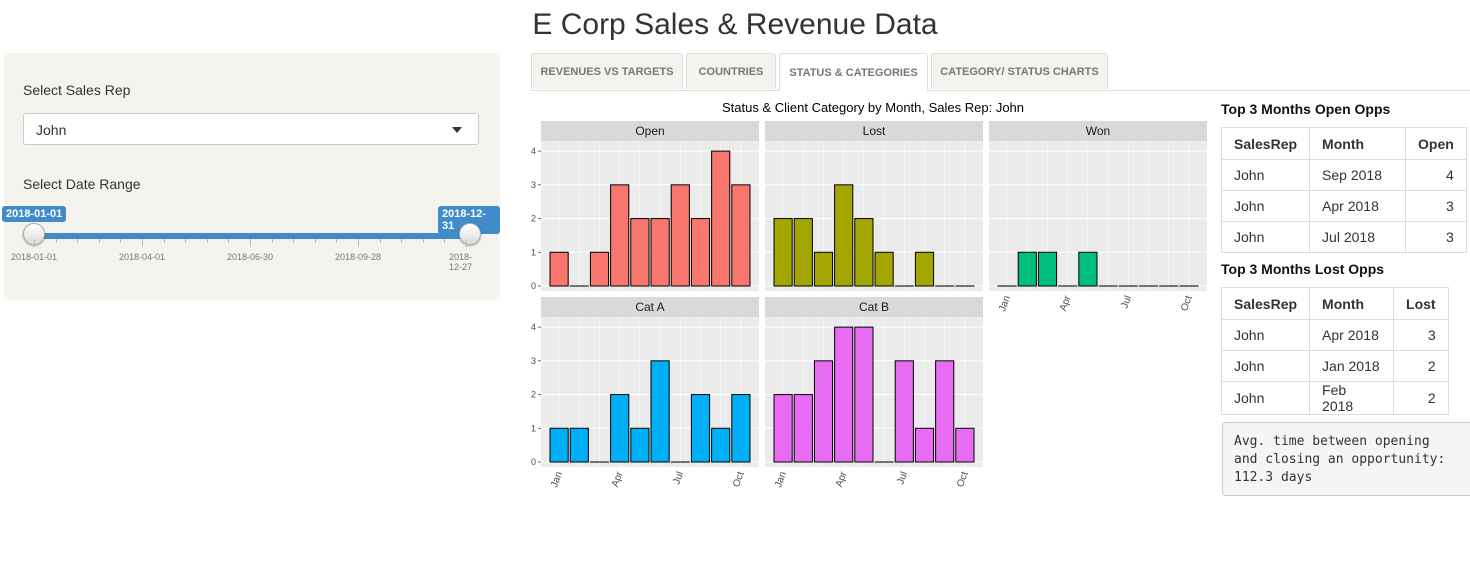  What do you see at coordinates (533, 361) in the screenshot?
I see `y-tick-label: 3` at bounding box center [533, 361].